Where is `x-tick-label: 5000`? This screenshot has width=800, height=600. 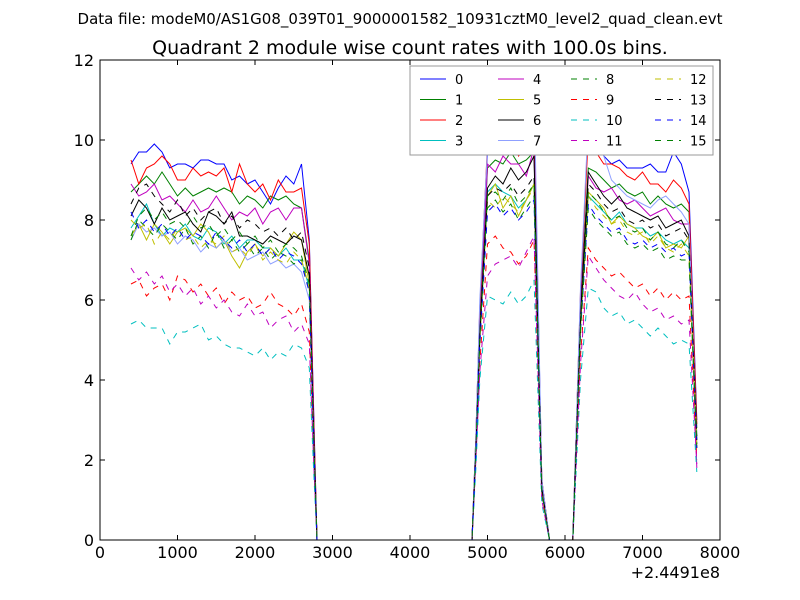 x-tick-label: 5000 is located at coordinates (487, 552).